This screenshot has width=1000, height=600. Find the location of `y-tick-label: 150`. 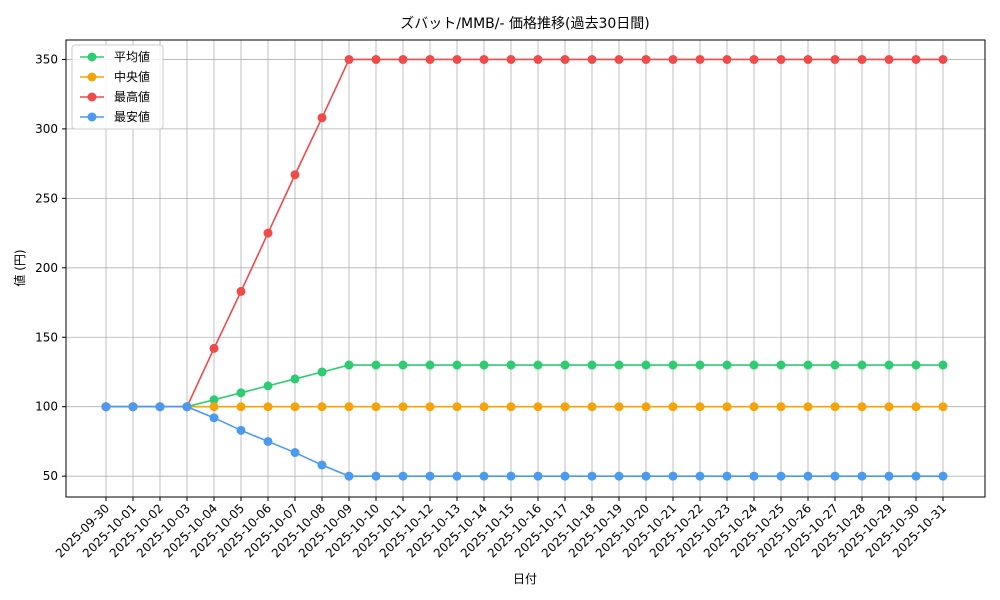

y-tick-label: 150 is located at coordinates (46, 337).